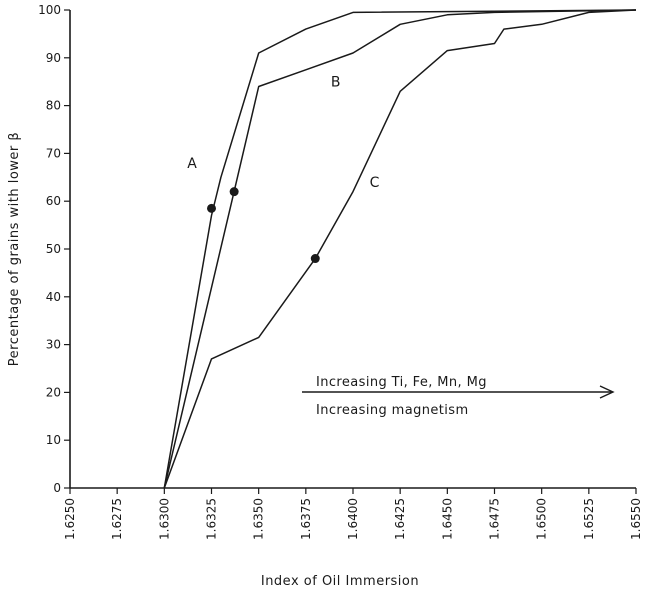 The width and height of the screenshot is (646, 595). Describe the element at coordinates (283, 133) in the screenshot. I see `series-labels: A B C` at that location.